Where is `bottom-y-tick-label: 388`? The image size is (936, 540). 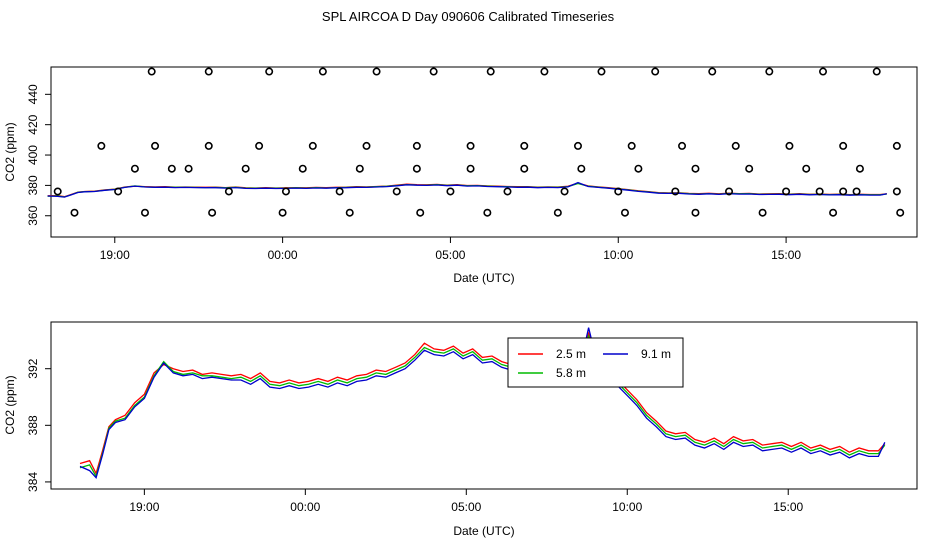
bottom-y-tick-label: 388 is located at coordinates (33, 425).